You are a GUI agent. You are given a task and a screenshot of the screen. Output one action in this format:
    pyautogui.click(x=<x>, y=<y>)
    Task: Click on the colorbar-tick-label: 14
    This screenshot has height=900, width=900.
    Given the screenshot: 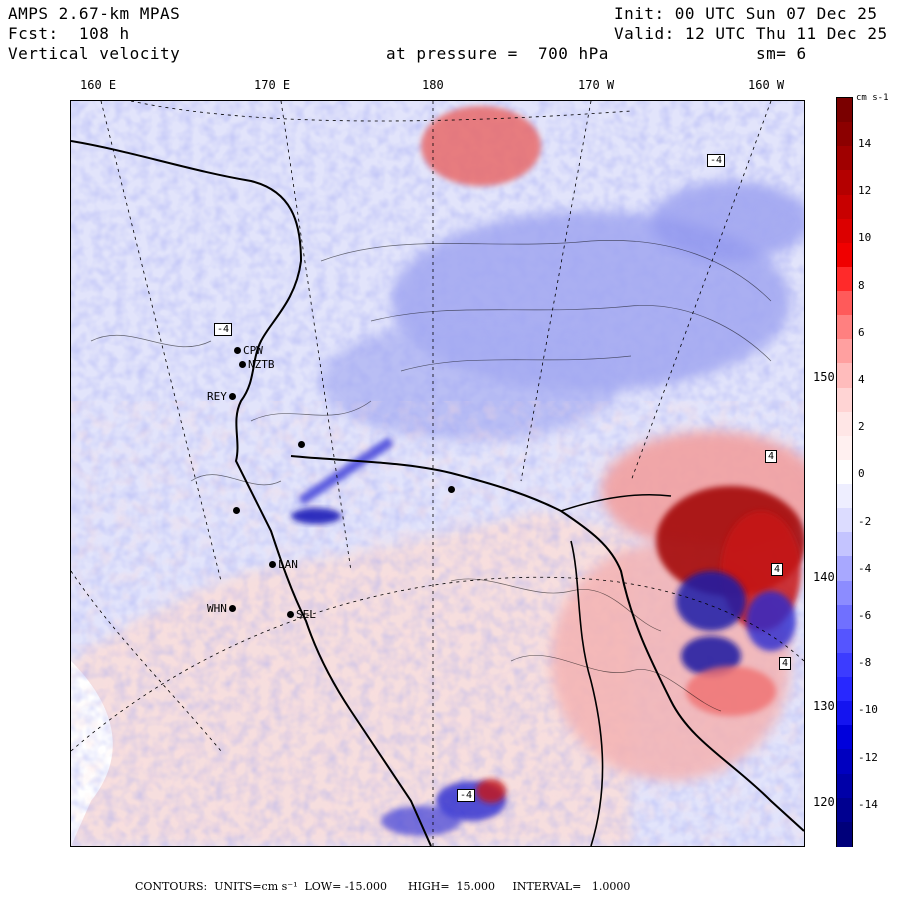 What is the action you would take?
    pyautogui.click(x=865, y=143)
    